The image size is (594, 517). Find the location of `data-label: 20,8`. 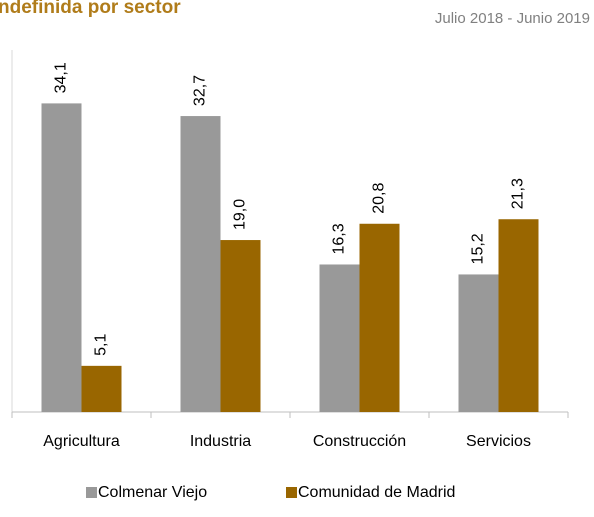

data-label: 20,8 is located at coordinates (379, 198).